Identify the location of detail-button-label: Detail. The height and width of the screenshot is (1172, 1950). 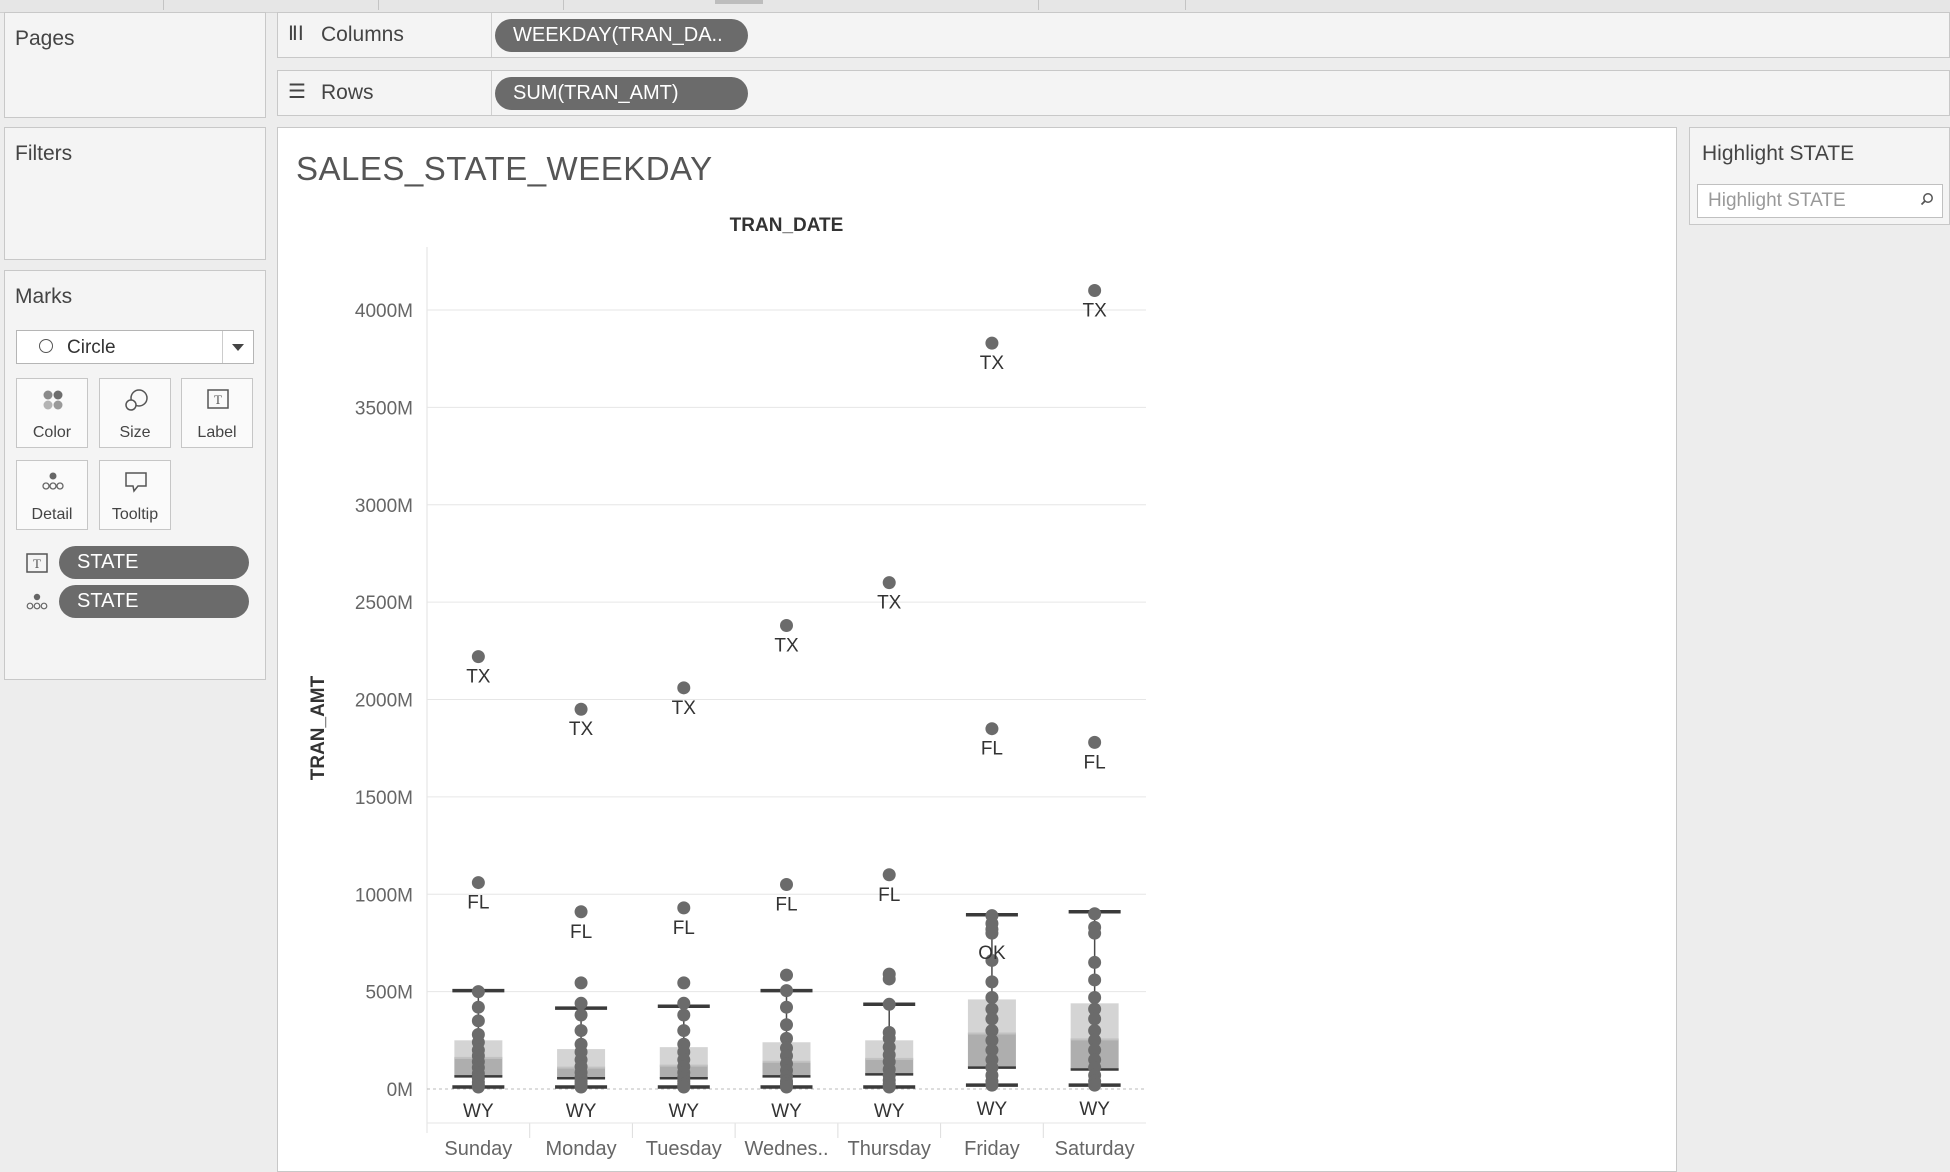
(52, 514).